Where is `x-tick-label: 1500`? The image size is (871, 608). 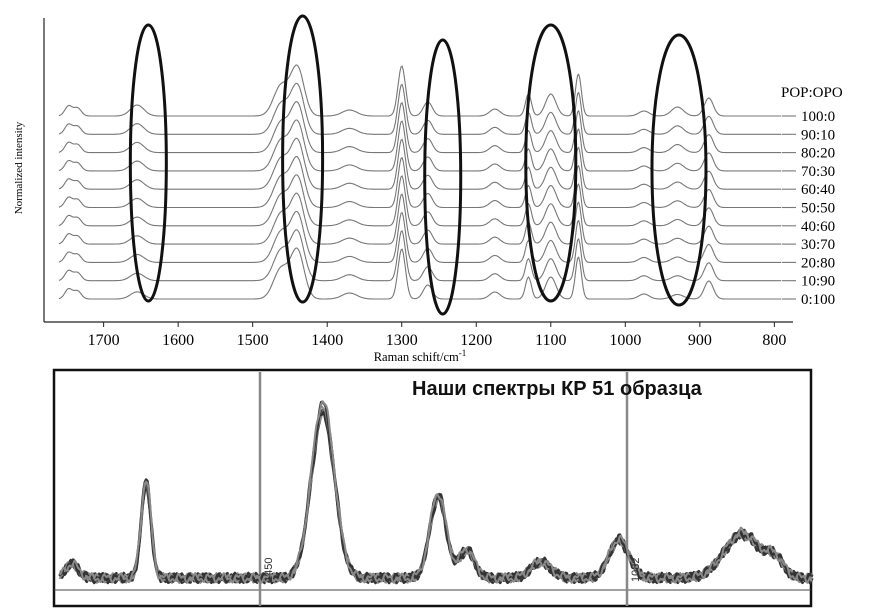
x-tick-label: 1500 is located at coordinates (253, 340).